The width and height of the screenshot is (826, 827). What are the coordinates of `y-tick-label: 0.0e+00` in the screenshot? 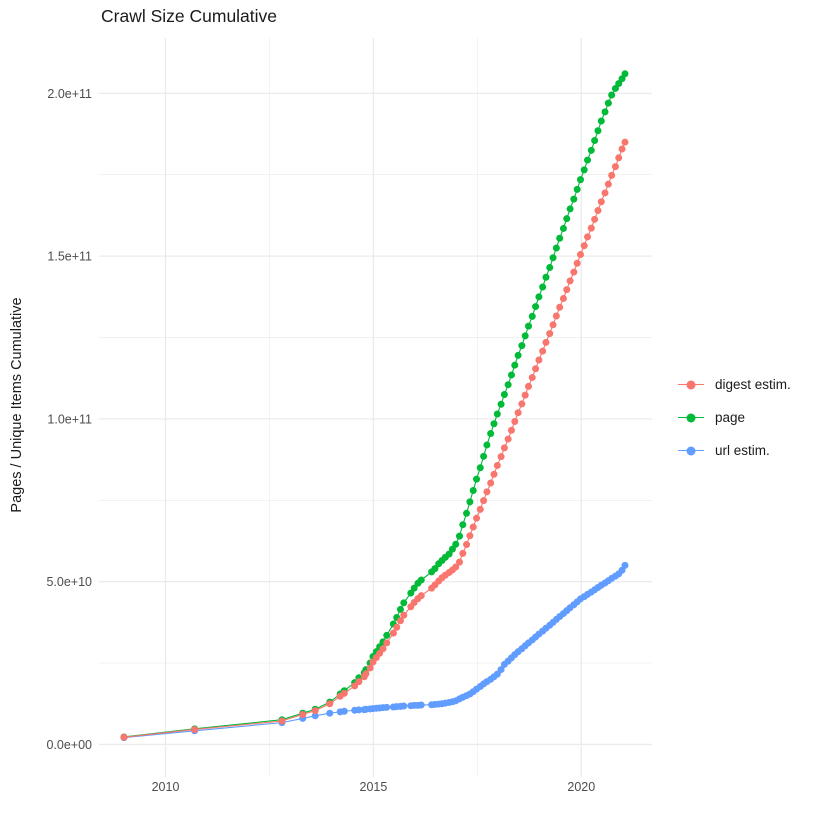 It's located at (69, 745).